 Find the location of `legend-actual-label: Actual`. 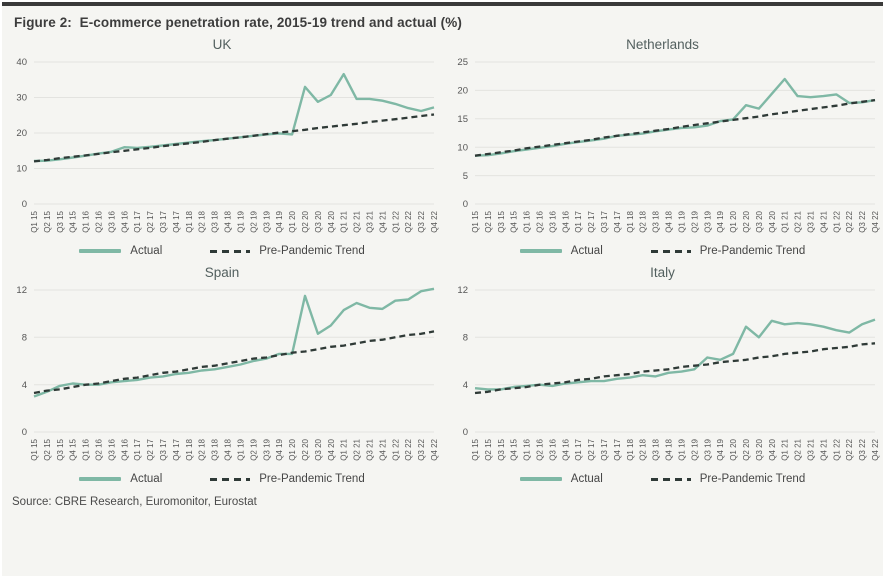

legend-actual-label: Actual is located at coordinates (586, 251).